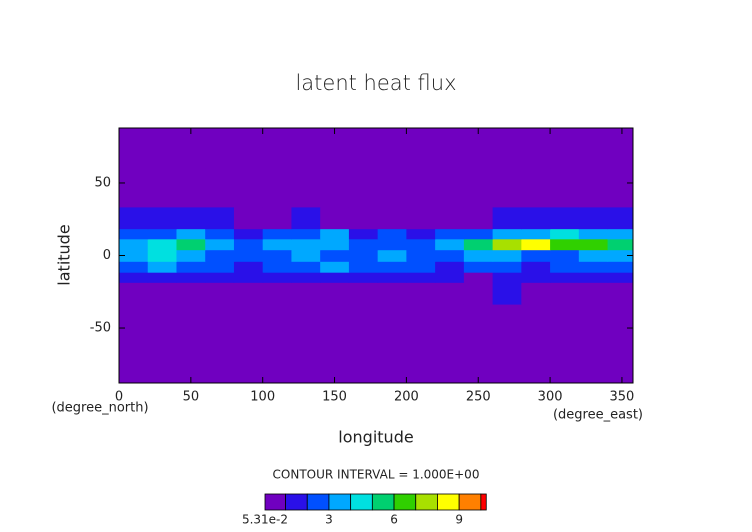 The width and height of the screenshot is (752, 532). I want to click on contour-note: CONTOUR INTERVAL = 1.000E+00, so click(376, 475).